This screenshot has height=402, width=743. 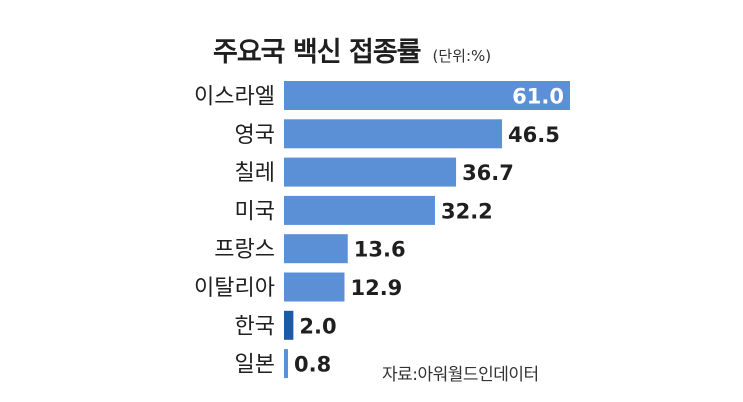 I want to click on category-label: 이스라엘, so click(x=234, y=97).